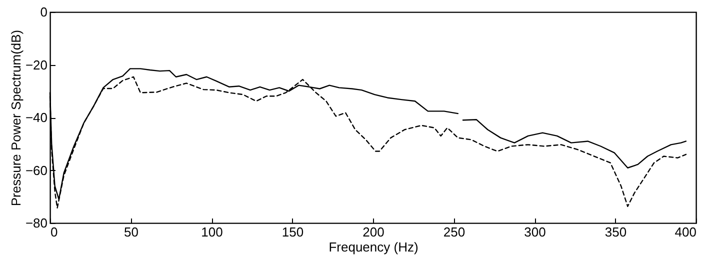 The width and height of the screenshot is (708, 270). What do you see at coordinates (36, 170) in the screenshot?
I see `y-tick-label: −60` at bounding box center [36, 170].